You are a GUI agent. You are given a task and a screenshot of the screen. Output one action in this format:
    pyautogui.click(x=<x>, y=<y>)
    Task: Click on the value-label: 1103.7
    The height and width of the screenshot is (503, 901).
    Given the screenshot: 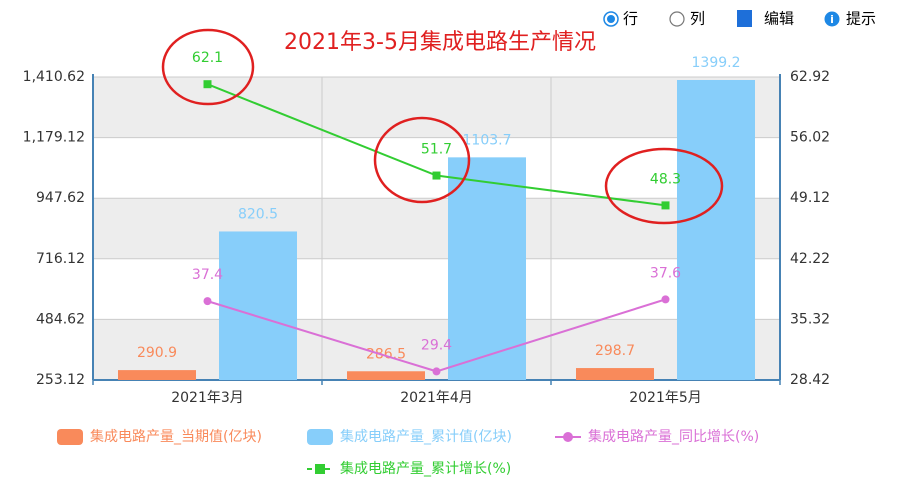 What is the action you would take?
    pyautogui.click(x=487, y=140)
    